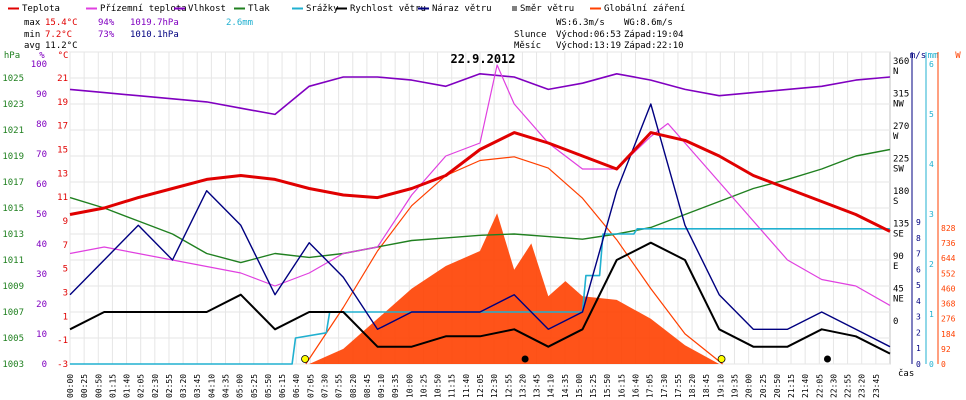 The width and height of the screenshot is (966, 400). Describe the element at coordinates (918, 269) in the screenshot. I see `axis-ms-tick: 6` at that location.